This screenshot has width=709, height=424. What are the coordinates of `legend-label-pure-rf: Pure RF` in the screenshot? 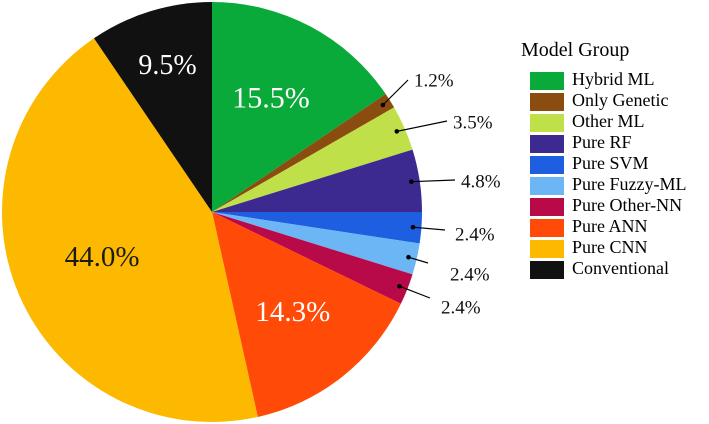 It's located at (602, 142).